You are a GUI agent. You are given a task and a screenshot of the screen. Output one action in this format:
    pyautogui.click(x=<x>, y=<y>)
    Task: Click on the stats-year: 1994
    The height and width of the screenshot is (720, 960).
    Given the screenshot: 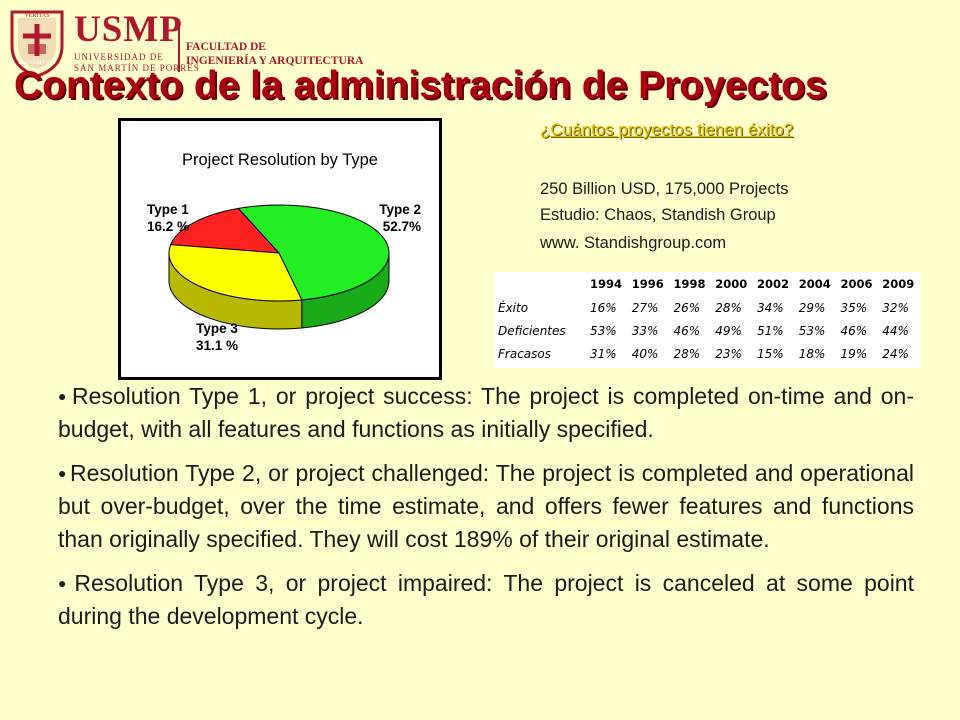 What is the action you would take?
    pyautogui.click(x=606, y=284)
    